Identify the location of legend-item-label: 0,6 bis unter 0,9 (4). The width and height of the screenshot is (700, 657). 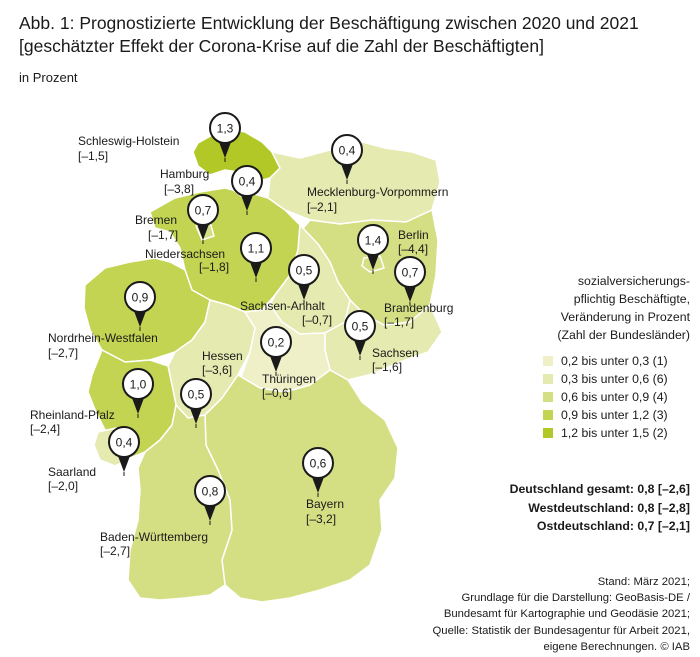
(614, 397).